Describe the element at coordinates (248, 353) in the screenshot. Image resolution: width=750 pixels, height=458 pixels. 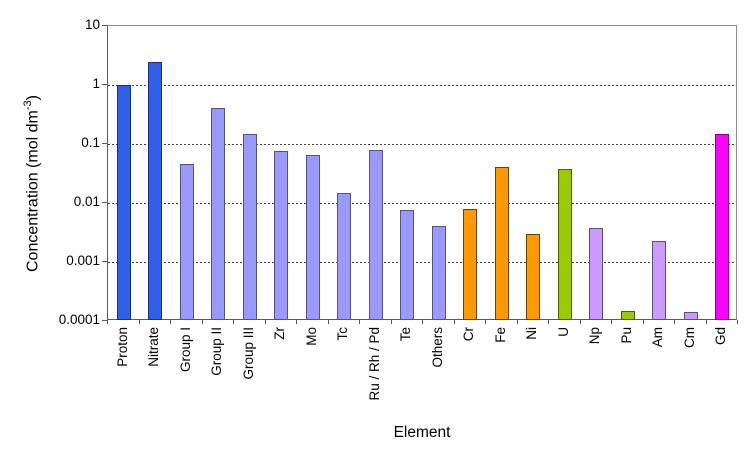
I see `x-tick-label-group-iii: Group III` at that location.